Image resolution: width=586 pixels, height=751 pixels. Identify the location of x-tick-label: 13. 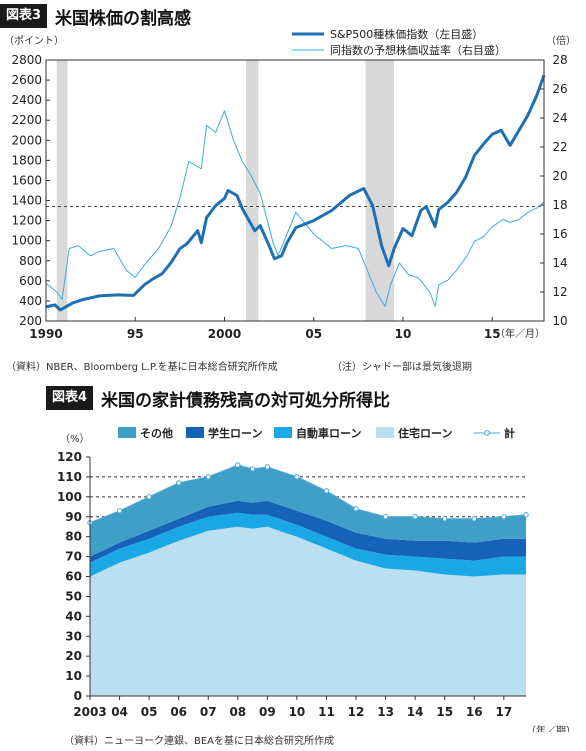
(385, 712).